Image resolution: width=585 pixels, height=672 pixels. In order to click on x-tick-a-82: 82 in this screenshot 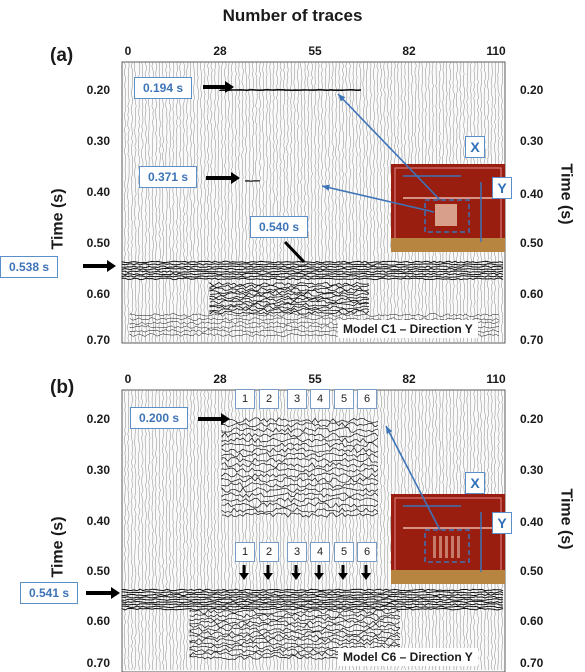, I will do `click(409, 51)`.